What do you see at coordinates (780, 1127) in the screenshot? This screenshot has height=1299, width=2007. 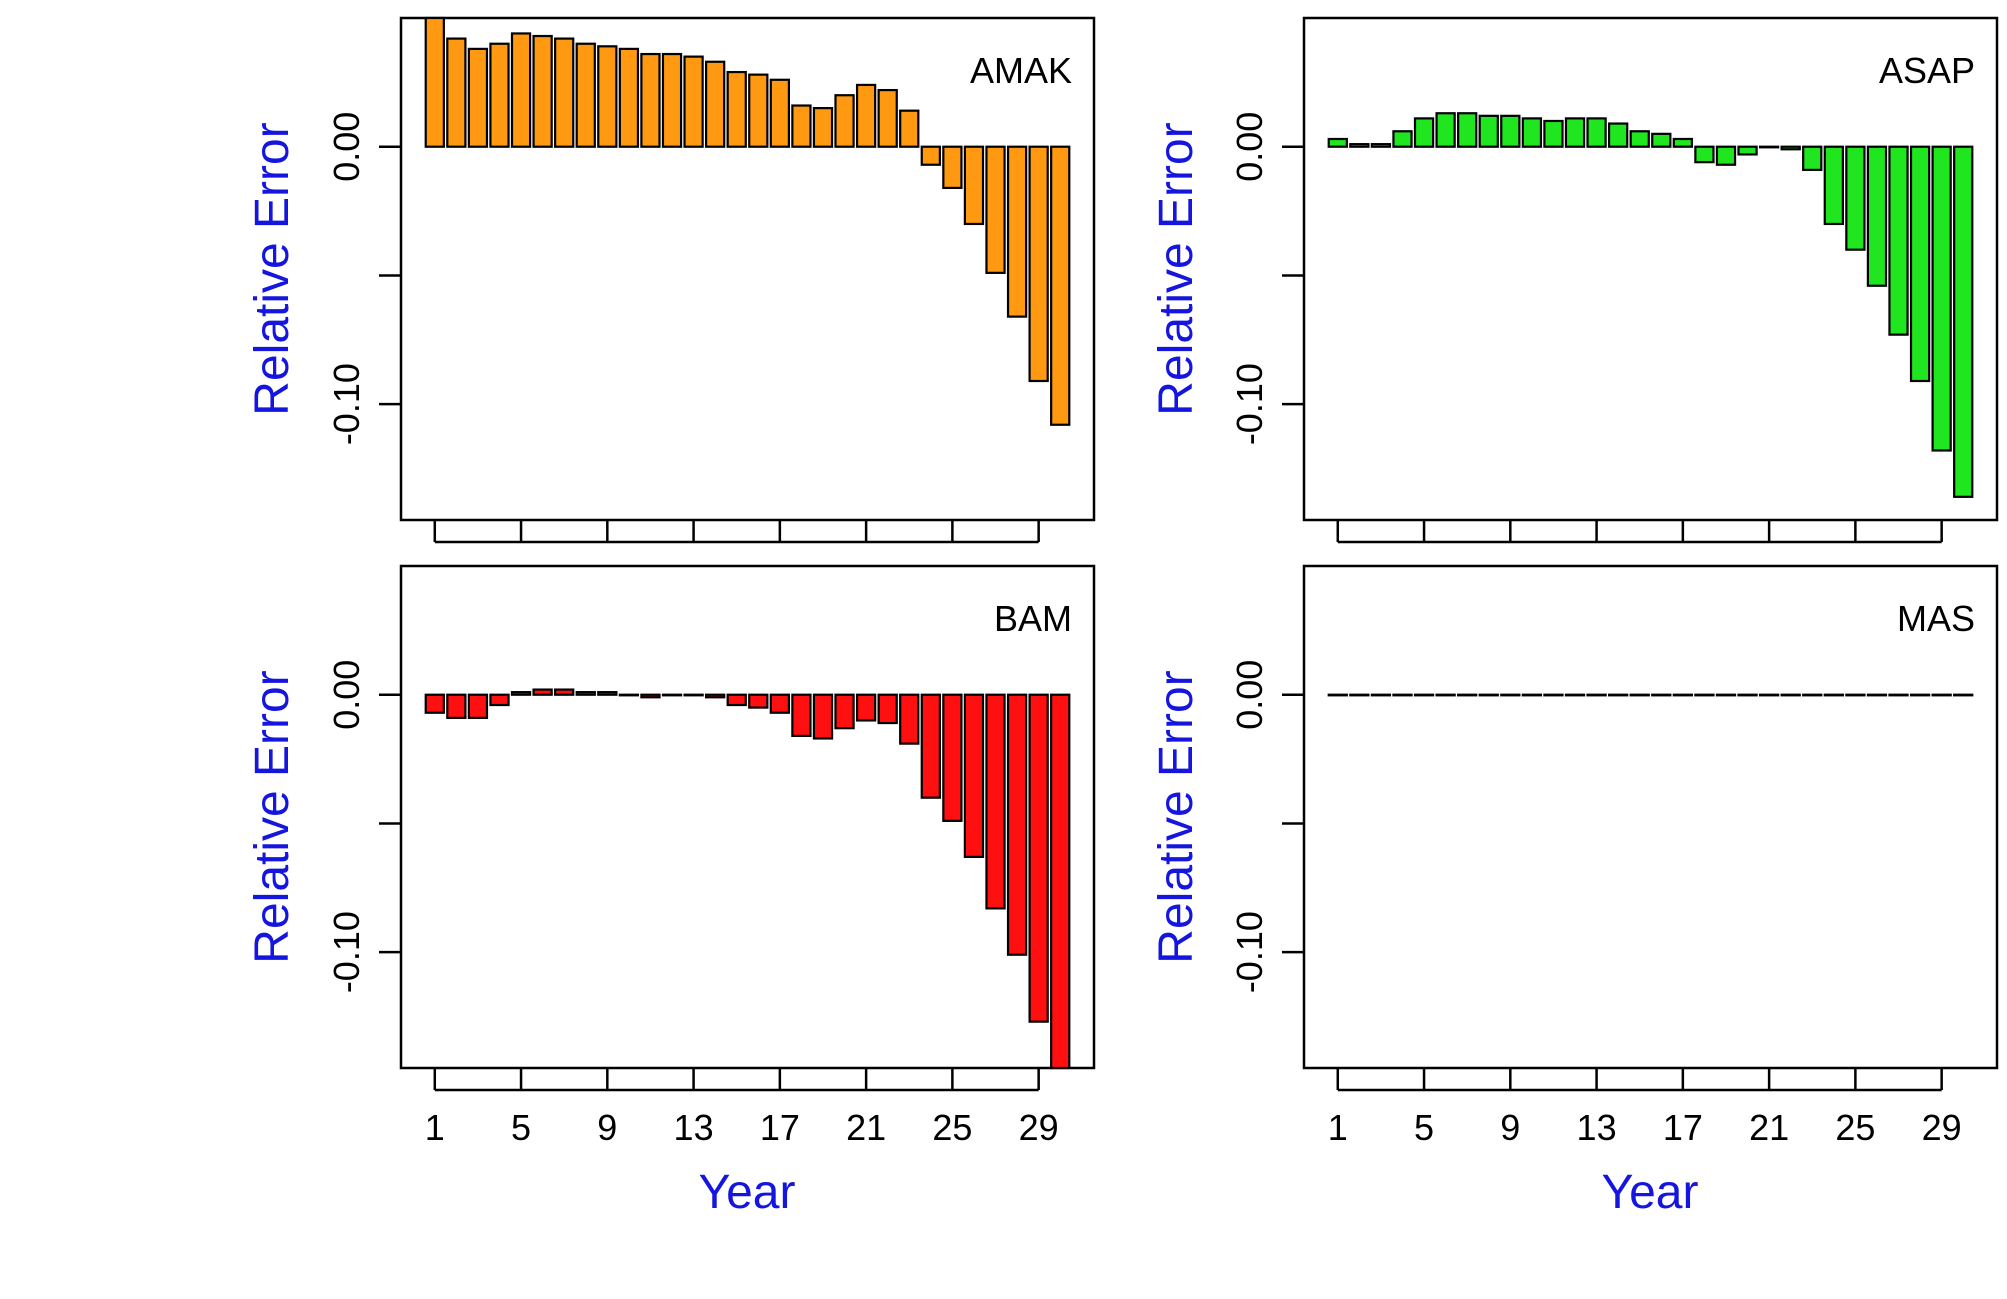 I see `x-tick-label: 17` at bounding box center [780, 1127].